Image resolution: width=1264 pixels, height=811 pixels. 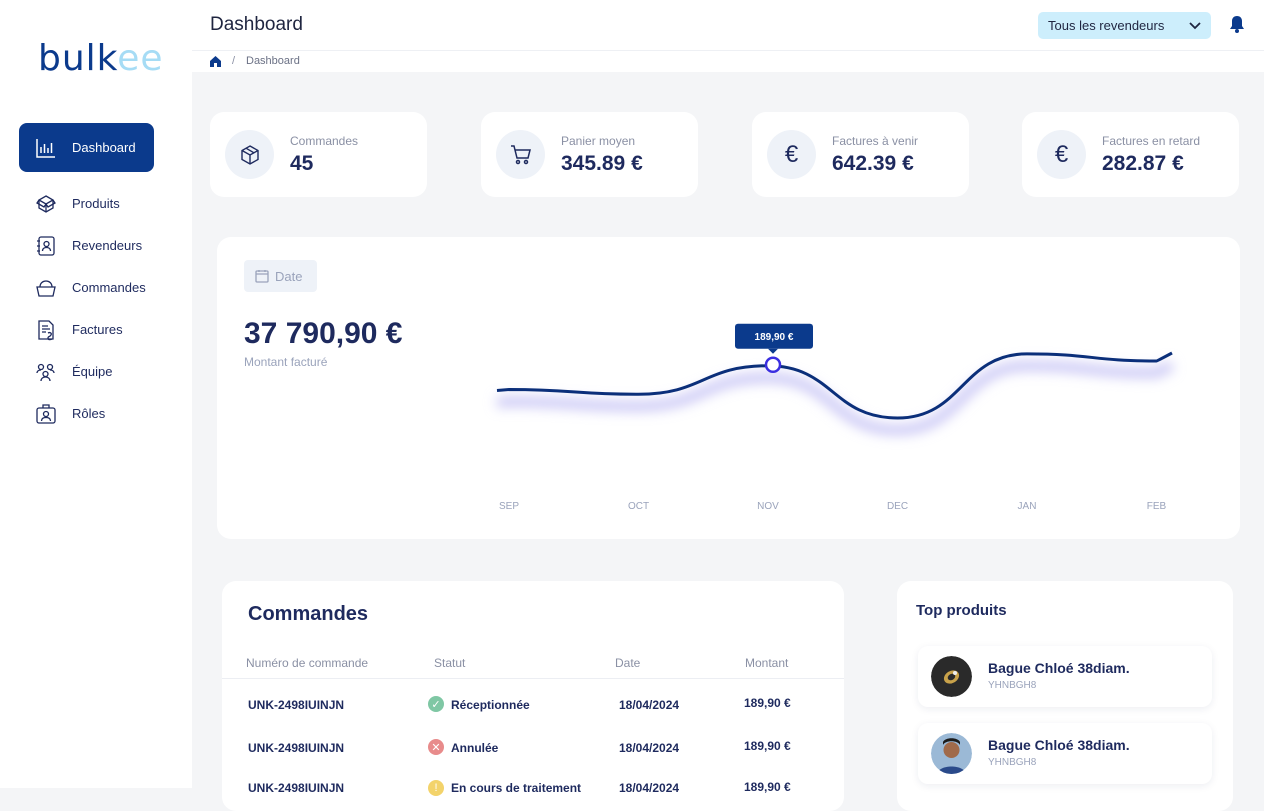 I want to click on line-chart: SEP OCT NOV DEC JAN FEB 189,90 €, so click(x=835, y=417).